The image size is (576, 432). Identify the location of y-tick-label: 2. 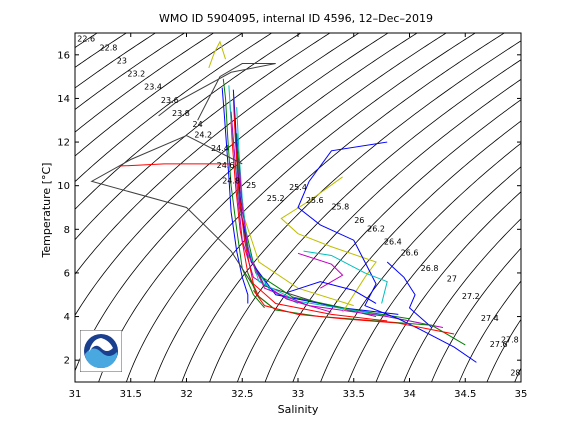
(67, 361).